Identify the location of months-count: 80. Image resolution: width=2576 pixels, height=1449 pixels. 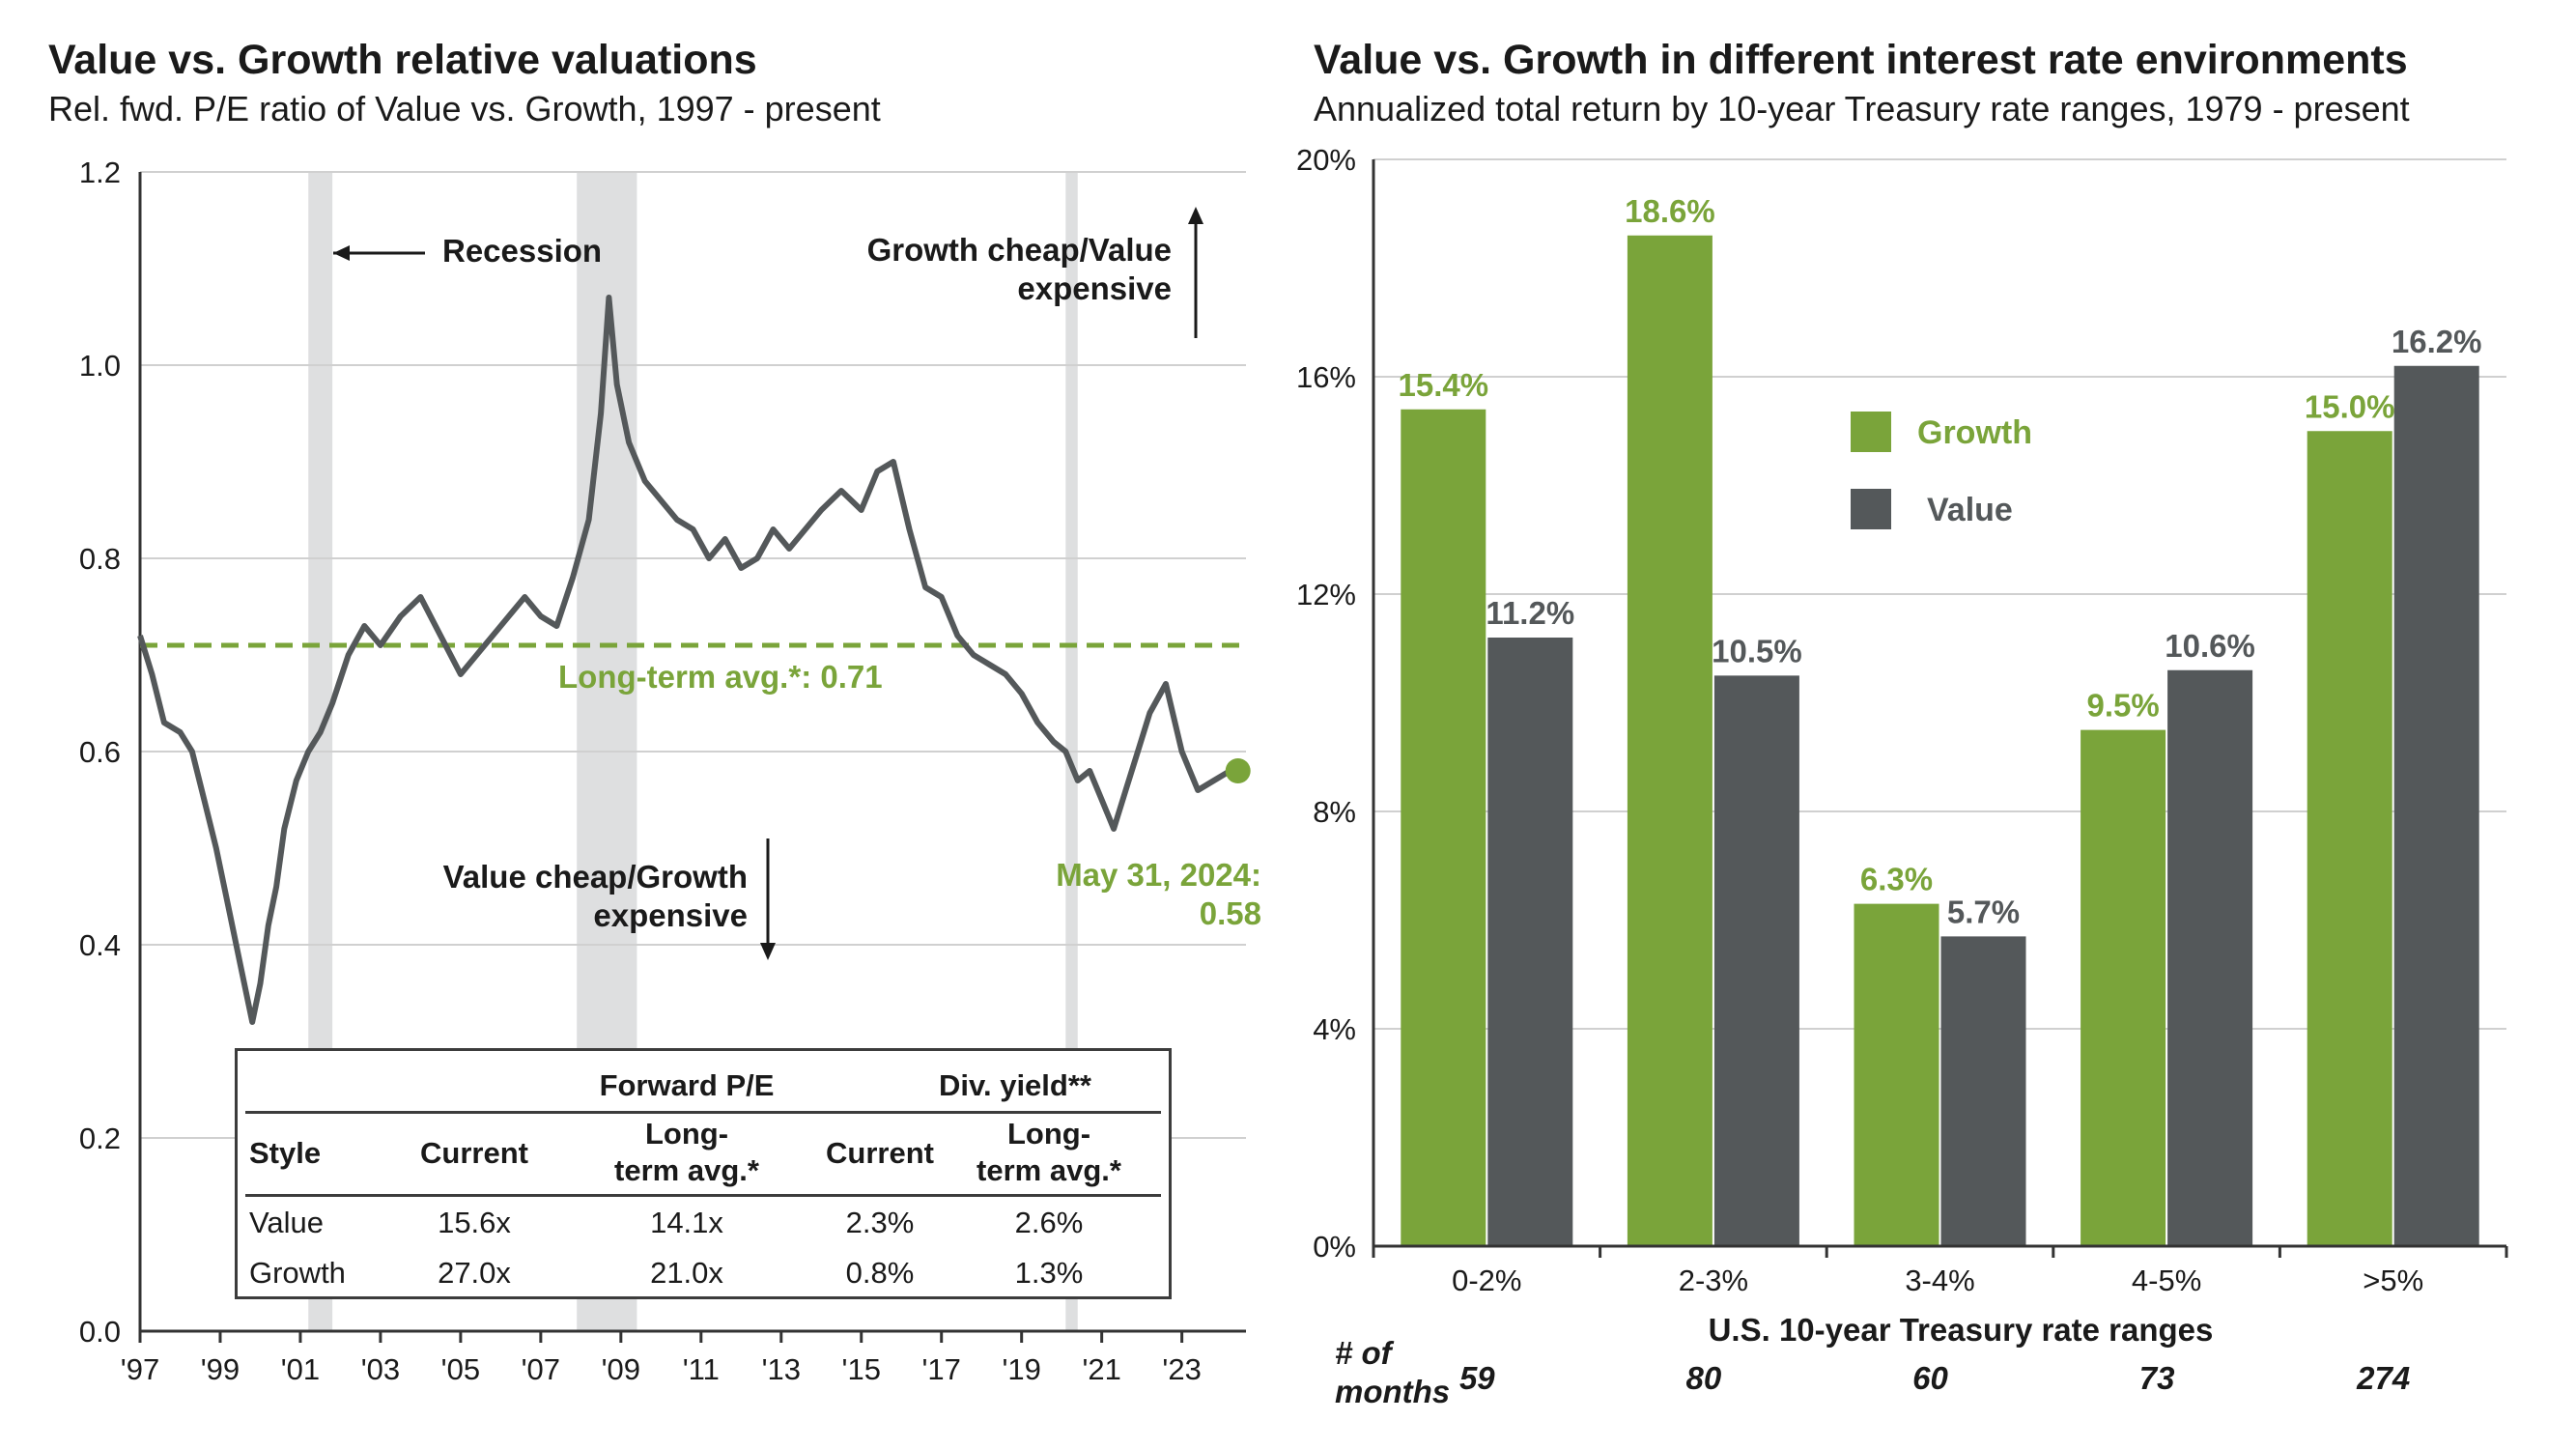
(1704, 1378).